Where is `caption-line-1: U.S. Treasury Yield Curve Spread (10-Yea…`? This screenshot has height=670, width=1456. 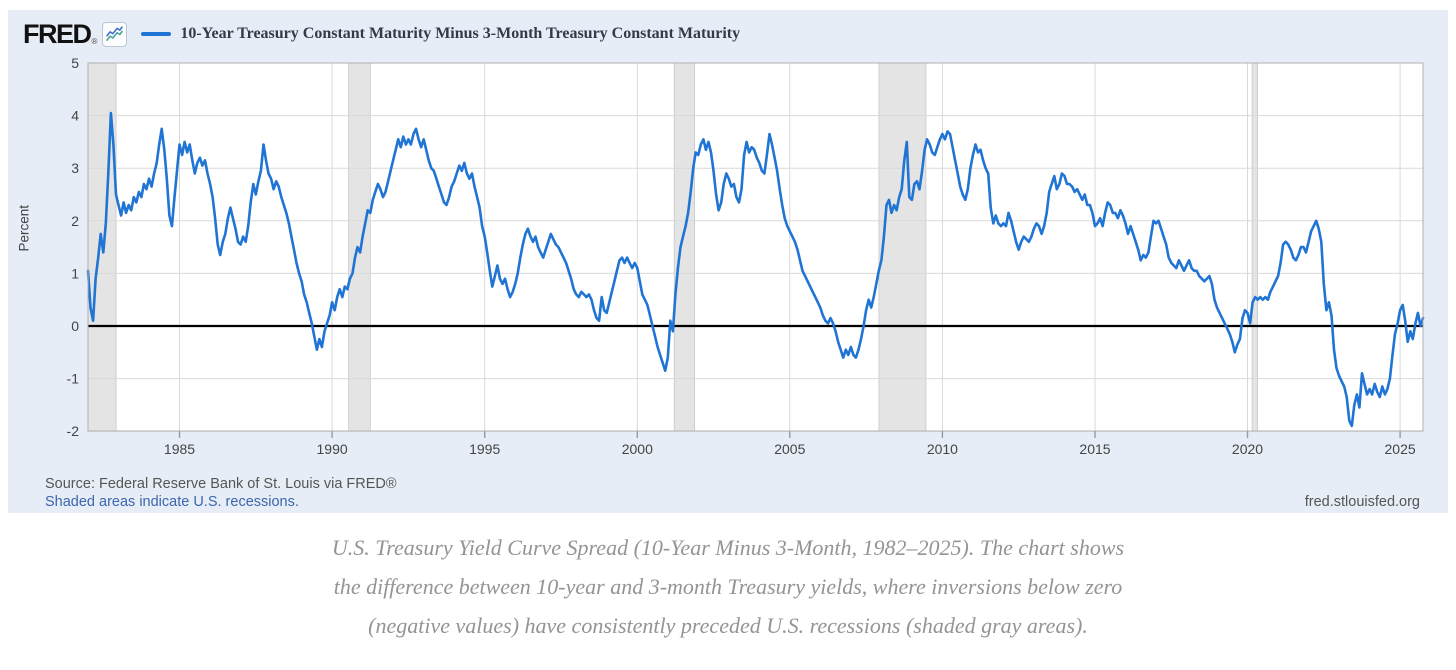
caption-line-1: U.S. Treasury Yield Curve Spread (10-Yea… is located at coordinates (728, 547).